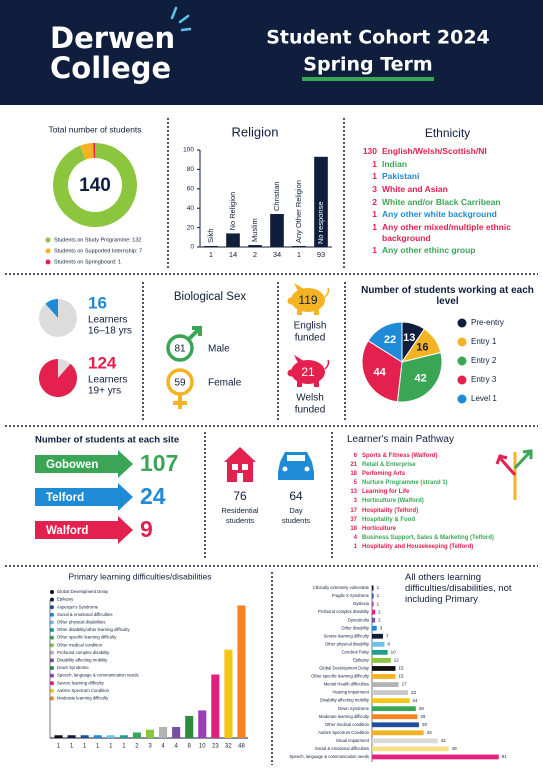  What do you see at coordinates (341, 587) in the screenshot?
I see `category-label: Clinically extremely vulnerable` at bounding box center [341, 587].